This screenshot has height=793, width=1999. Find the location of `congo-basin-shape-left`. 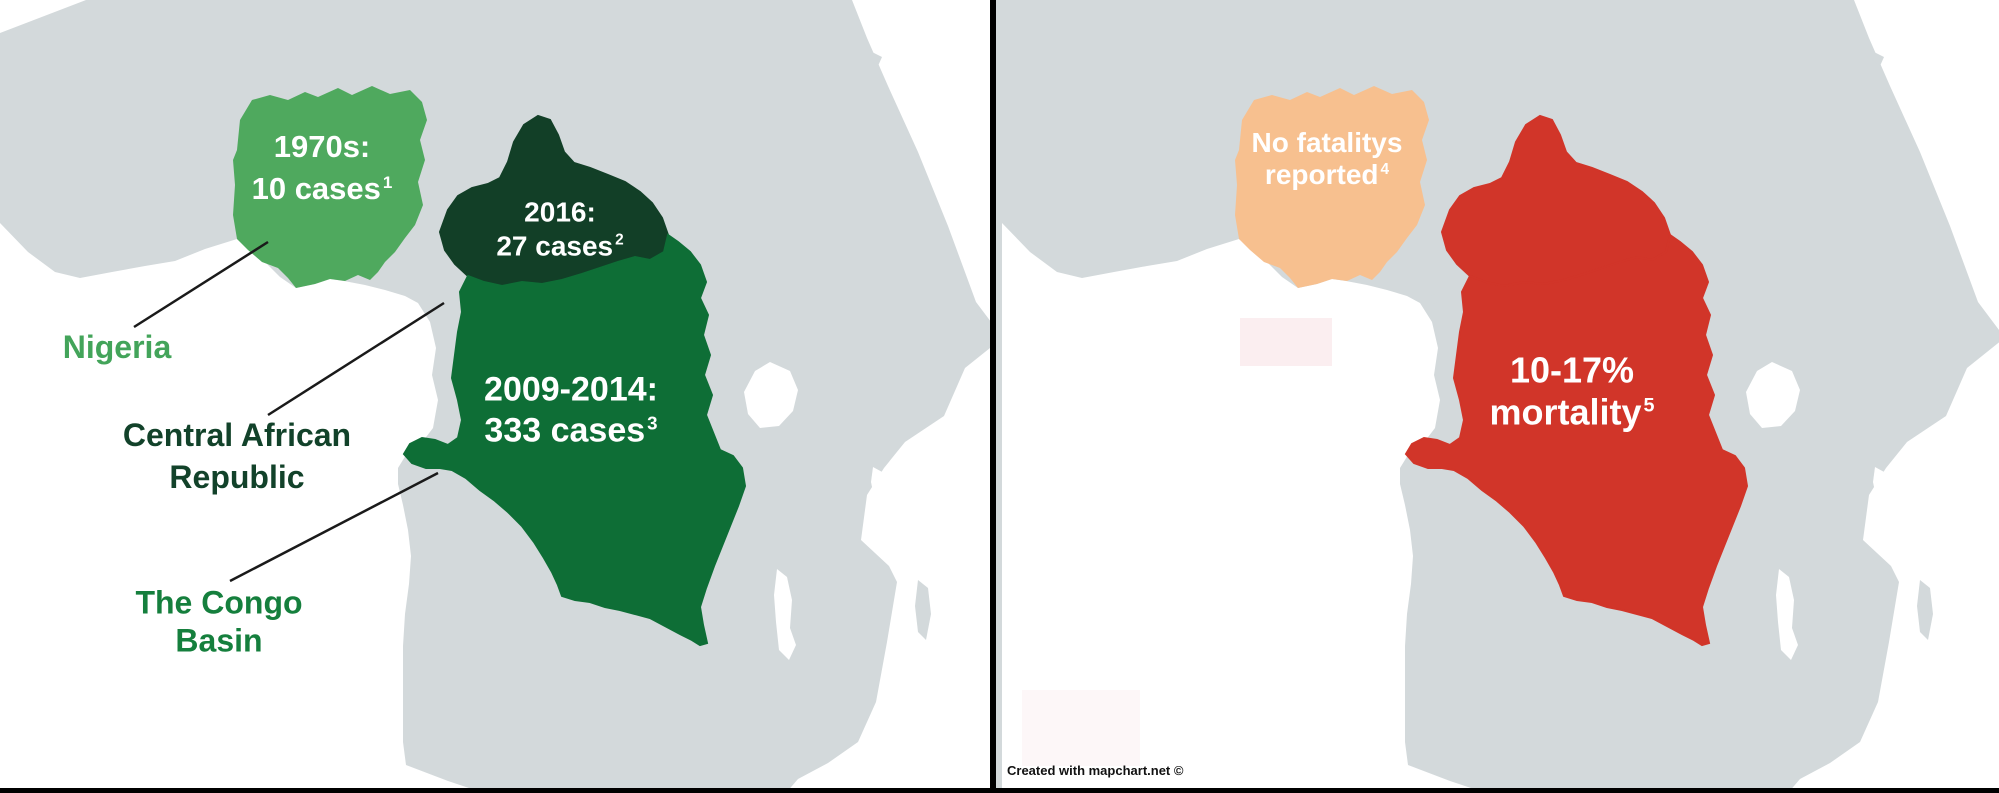

congo-basin-shape-left is located at coordinates (574, 440).